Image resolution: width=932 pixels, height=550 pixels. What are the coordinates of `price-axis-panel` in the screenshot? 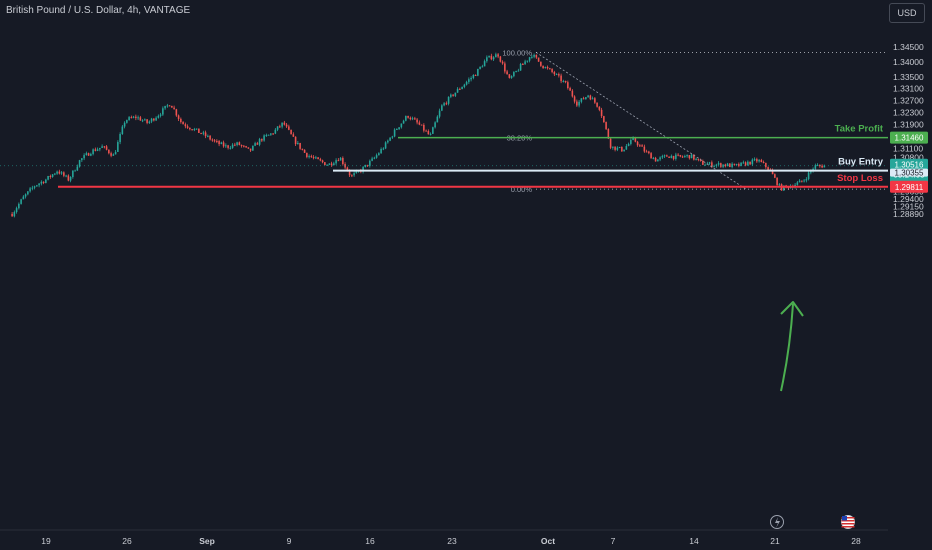 It's located at (910, 275).